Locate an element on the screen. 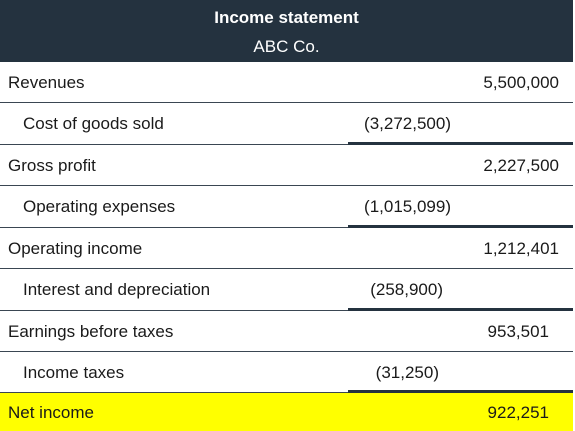 The width and height of the screenshot is (575, 431). row-value: 922,251 is located at coordinates (518, 412).